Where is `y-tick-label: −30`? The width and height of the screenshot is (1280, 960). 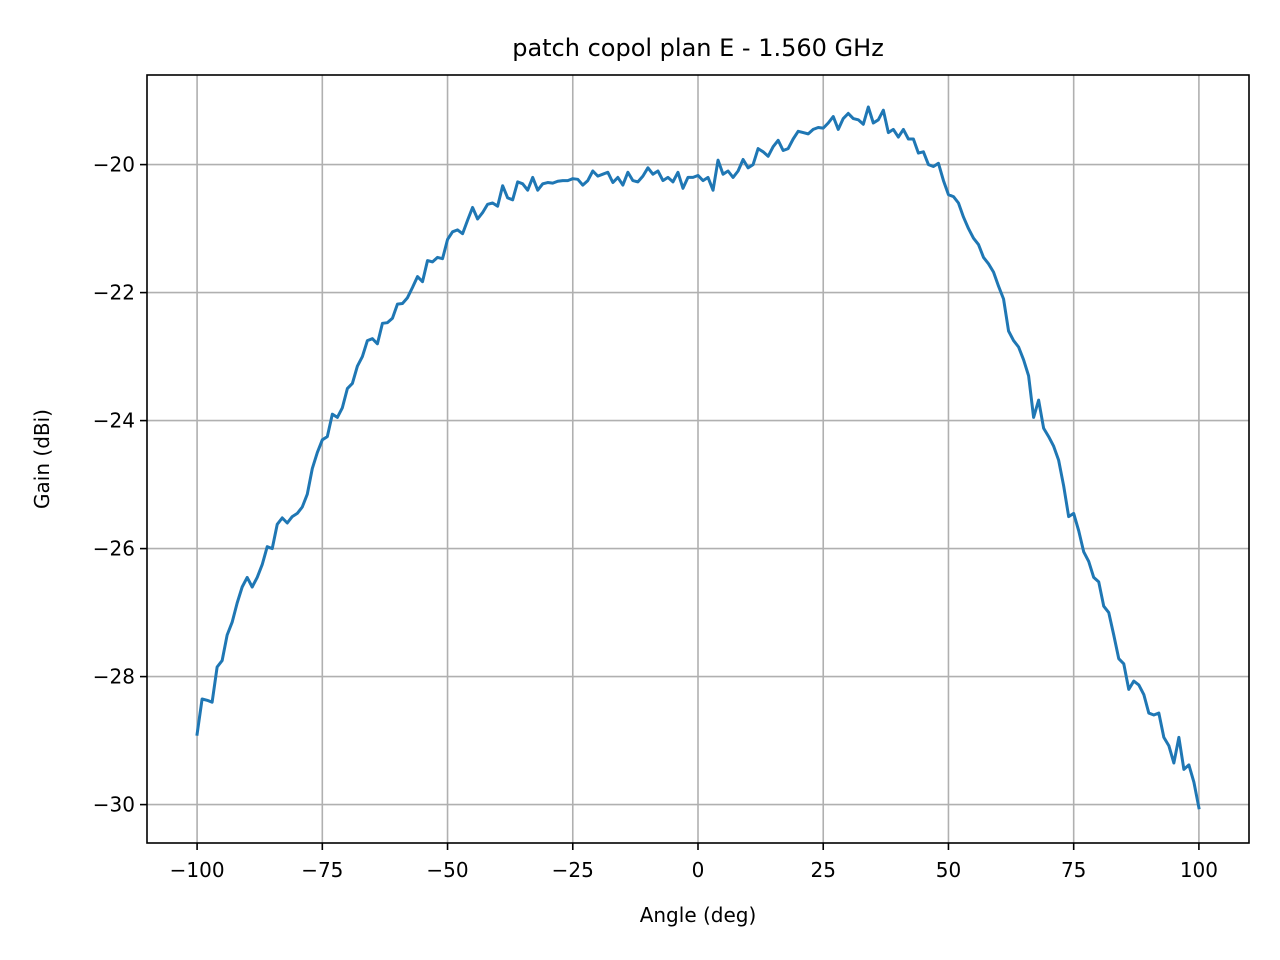 y-tick-label: −30 is located at coordinates (114, 805).